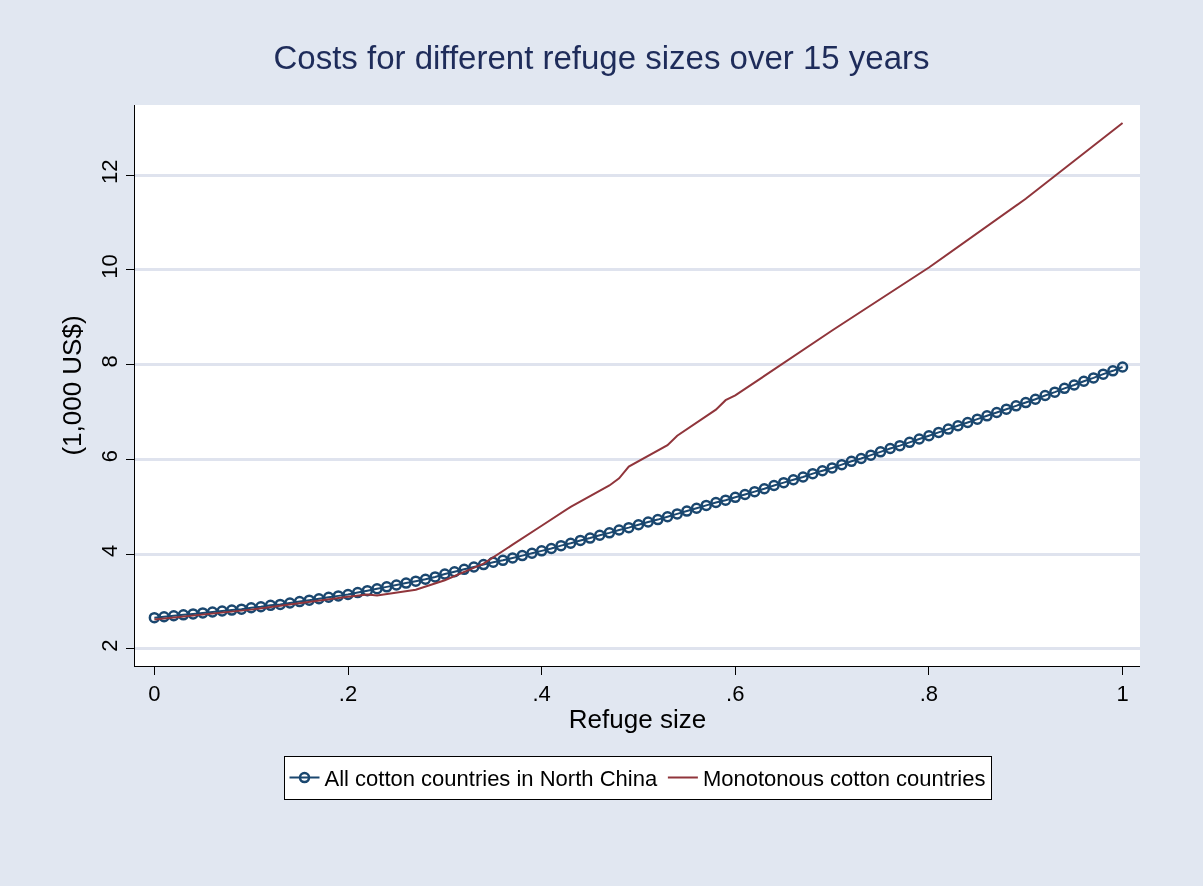 The height and width of the screenshot is (886, 1203). What do you see at coordinates (601, 58) in the screenshot?
I see `chart-title: Costs for different refuge sizes over 15 years` at bounding box center [601, 58].